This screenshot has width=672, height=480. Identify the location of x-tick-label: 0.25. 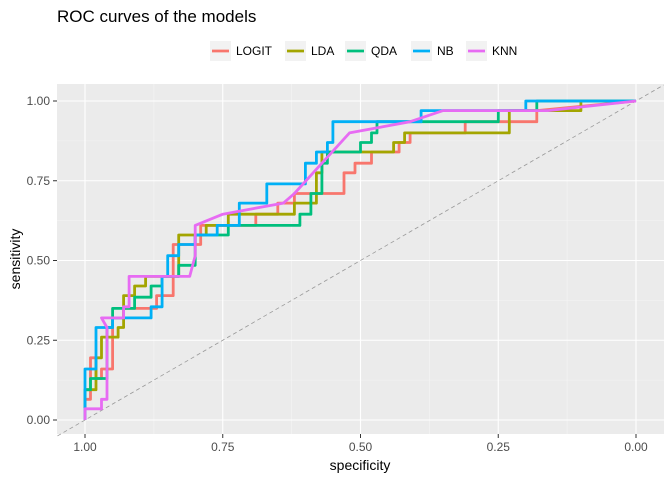
(499, 447).